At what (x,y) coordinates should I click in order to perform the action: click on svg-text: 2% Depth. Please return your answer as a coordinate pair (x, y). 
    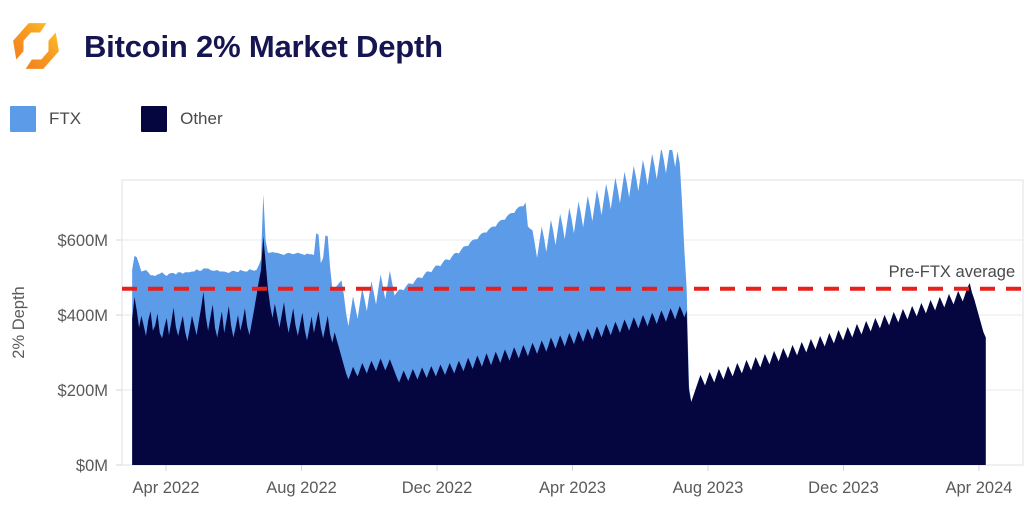
    Looking at the image, I should click on (19, 322).